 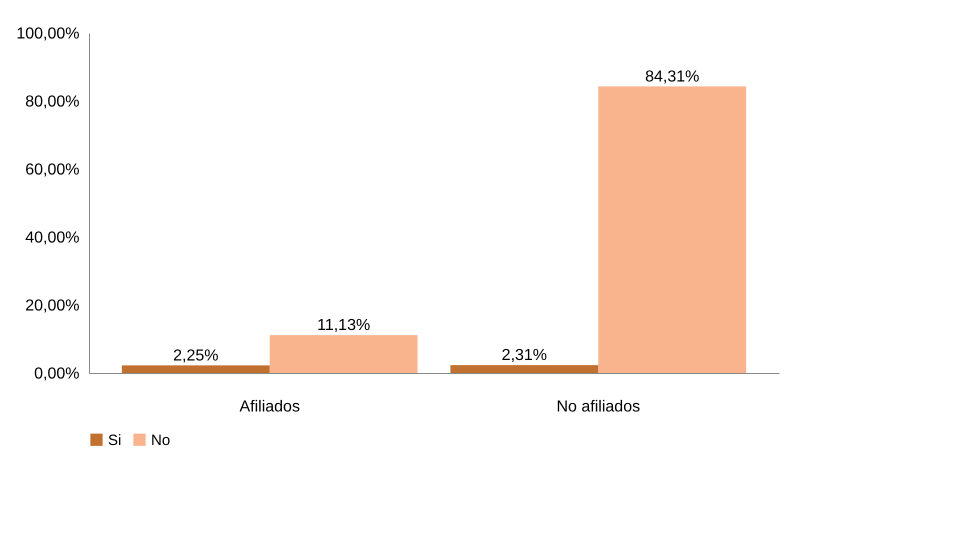 What do you see at coordinates (160, 440) in the screenshot?
I see `legend-label: No` at bounding box center [160, 440].